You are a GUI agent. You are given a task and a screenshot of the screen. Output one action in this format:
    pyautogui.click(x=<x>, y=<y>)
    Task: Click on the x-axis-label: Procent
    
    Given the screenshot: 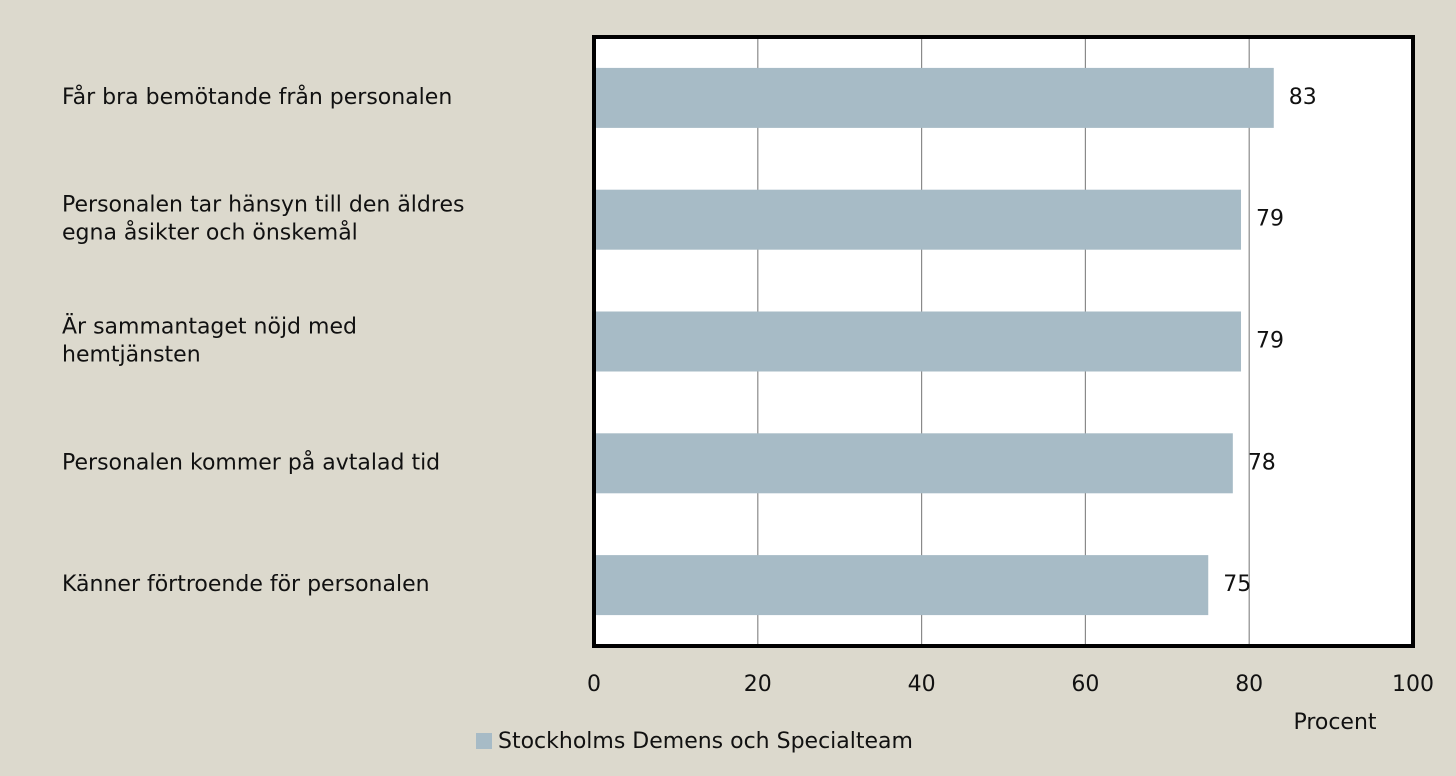 What is the action you would take?
    pyautogui.click(x=1334, y=722)
    